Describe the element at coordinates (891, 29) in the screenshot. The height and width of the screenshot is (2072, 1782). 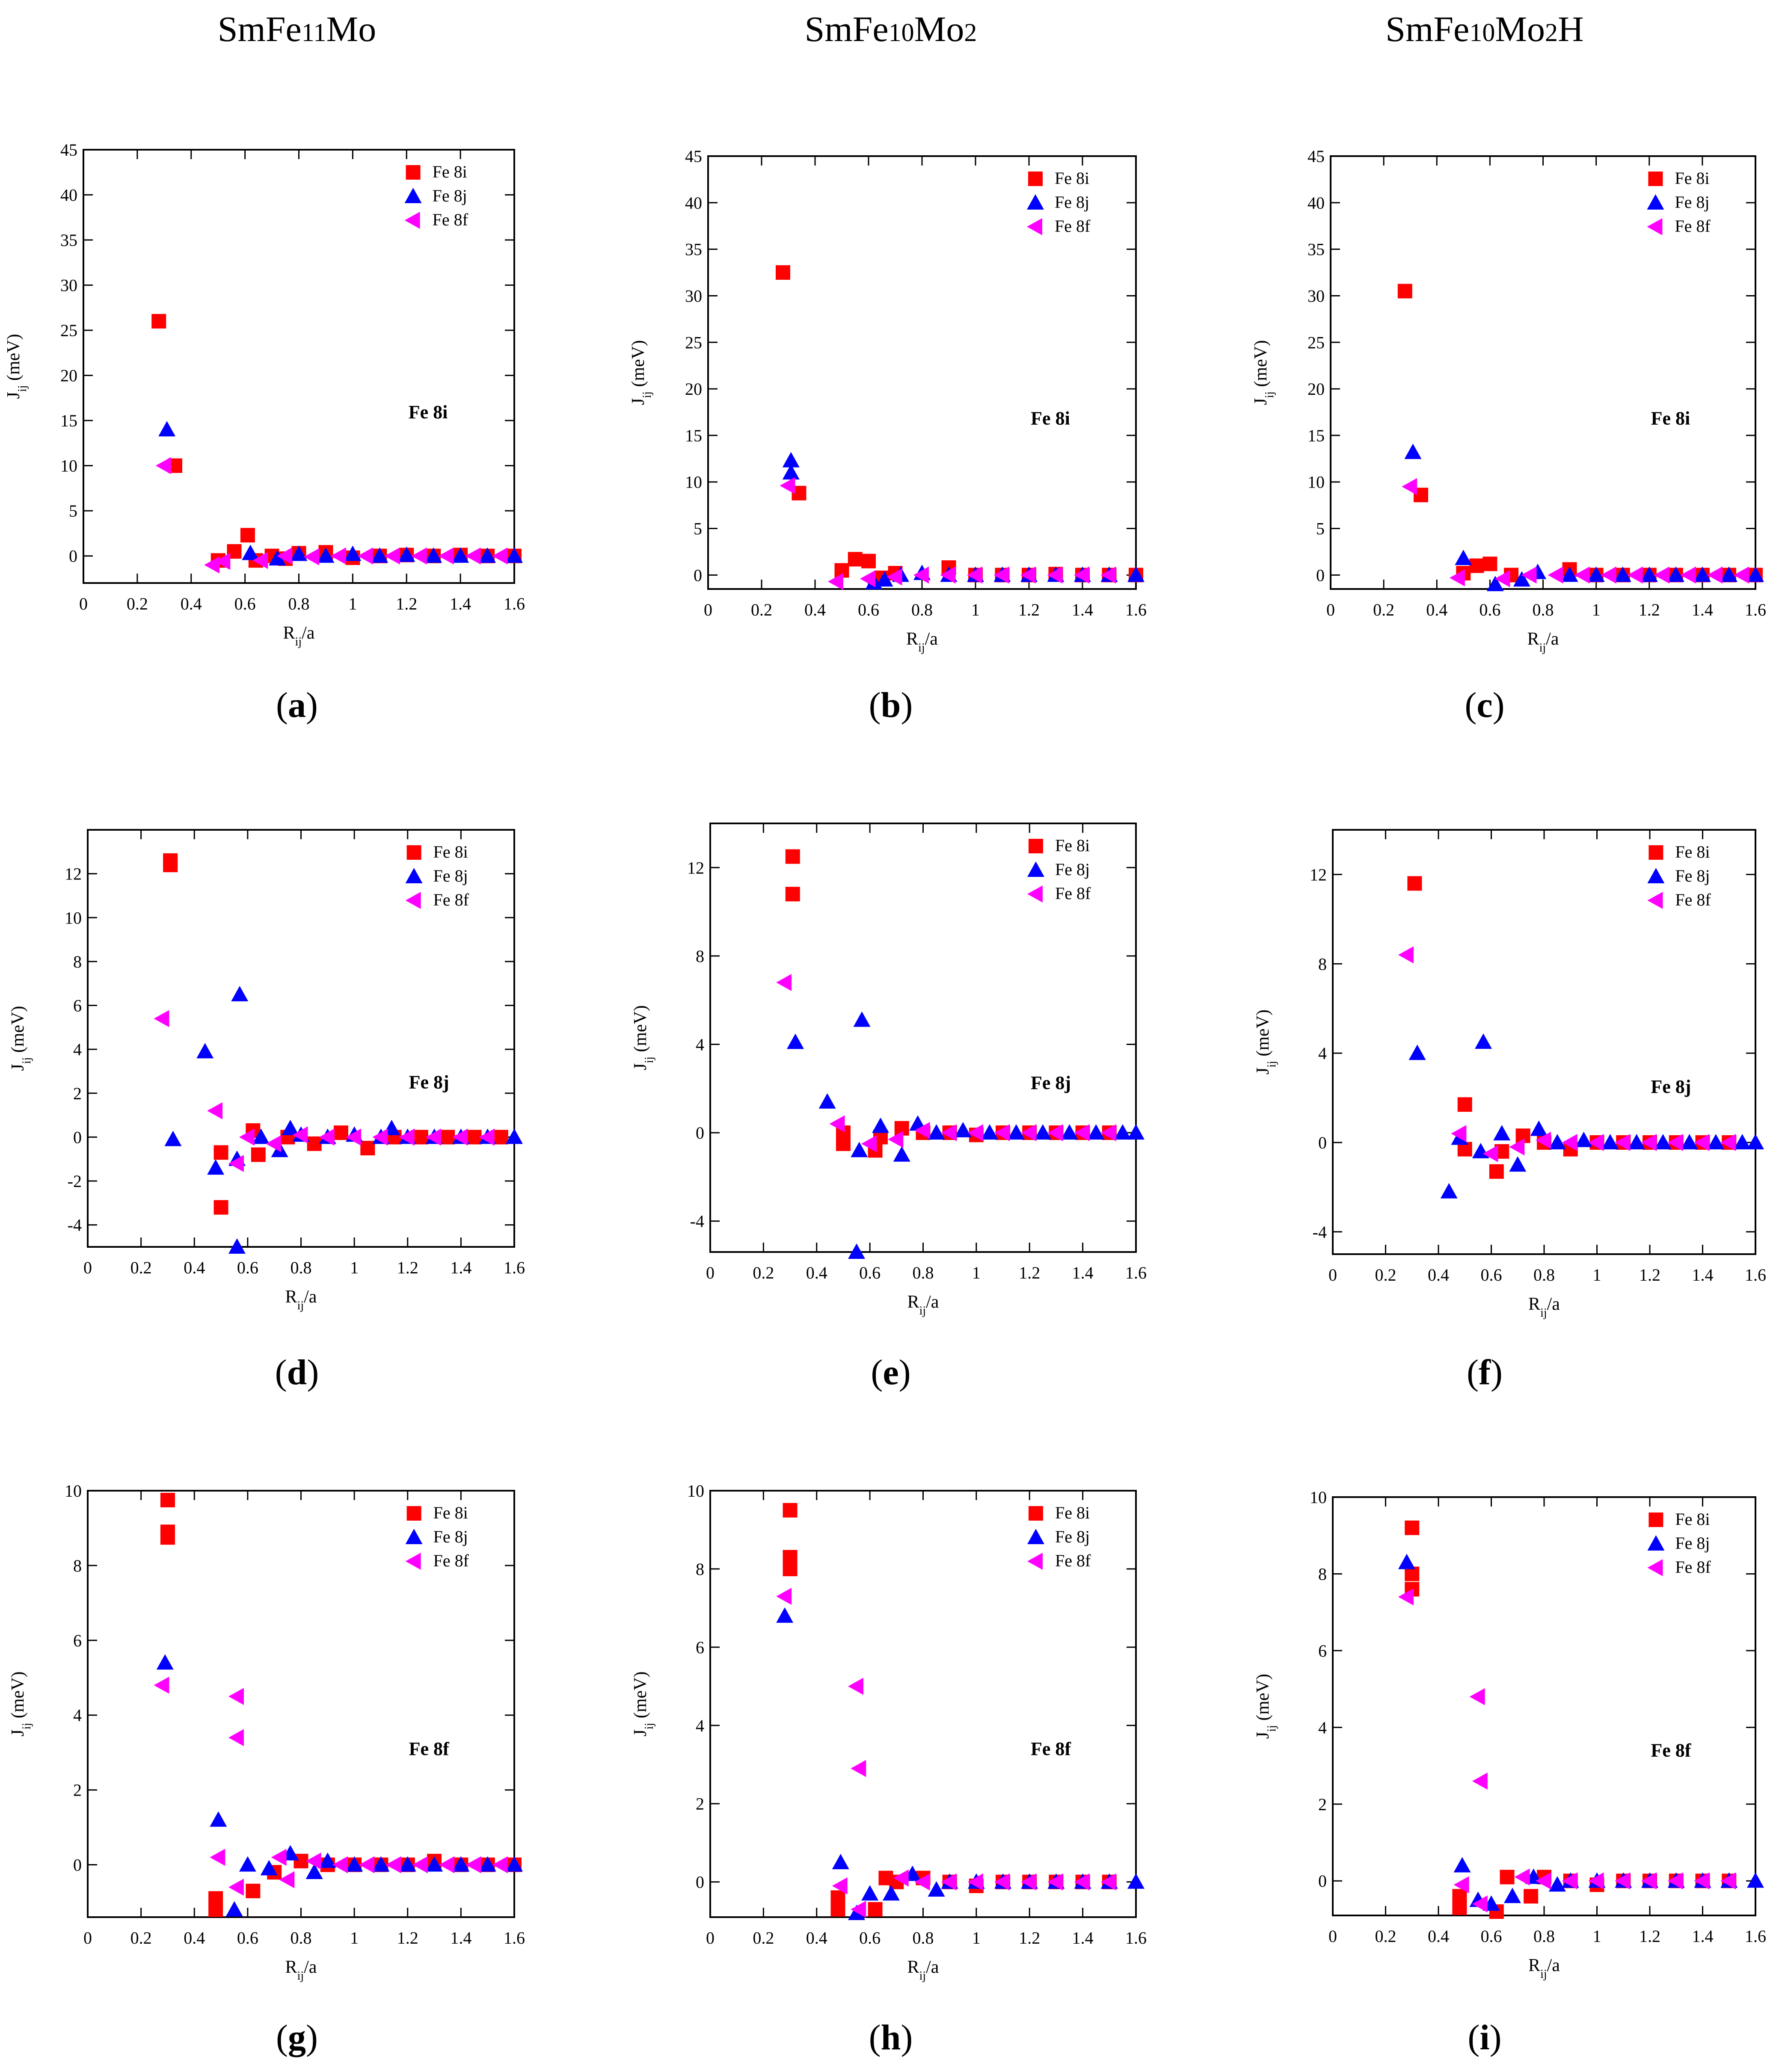
I see `column-title-smfe10mo2: SmFe10Mo2` at that location.